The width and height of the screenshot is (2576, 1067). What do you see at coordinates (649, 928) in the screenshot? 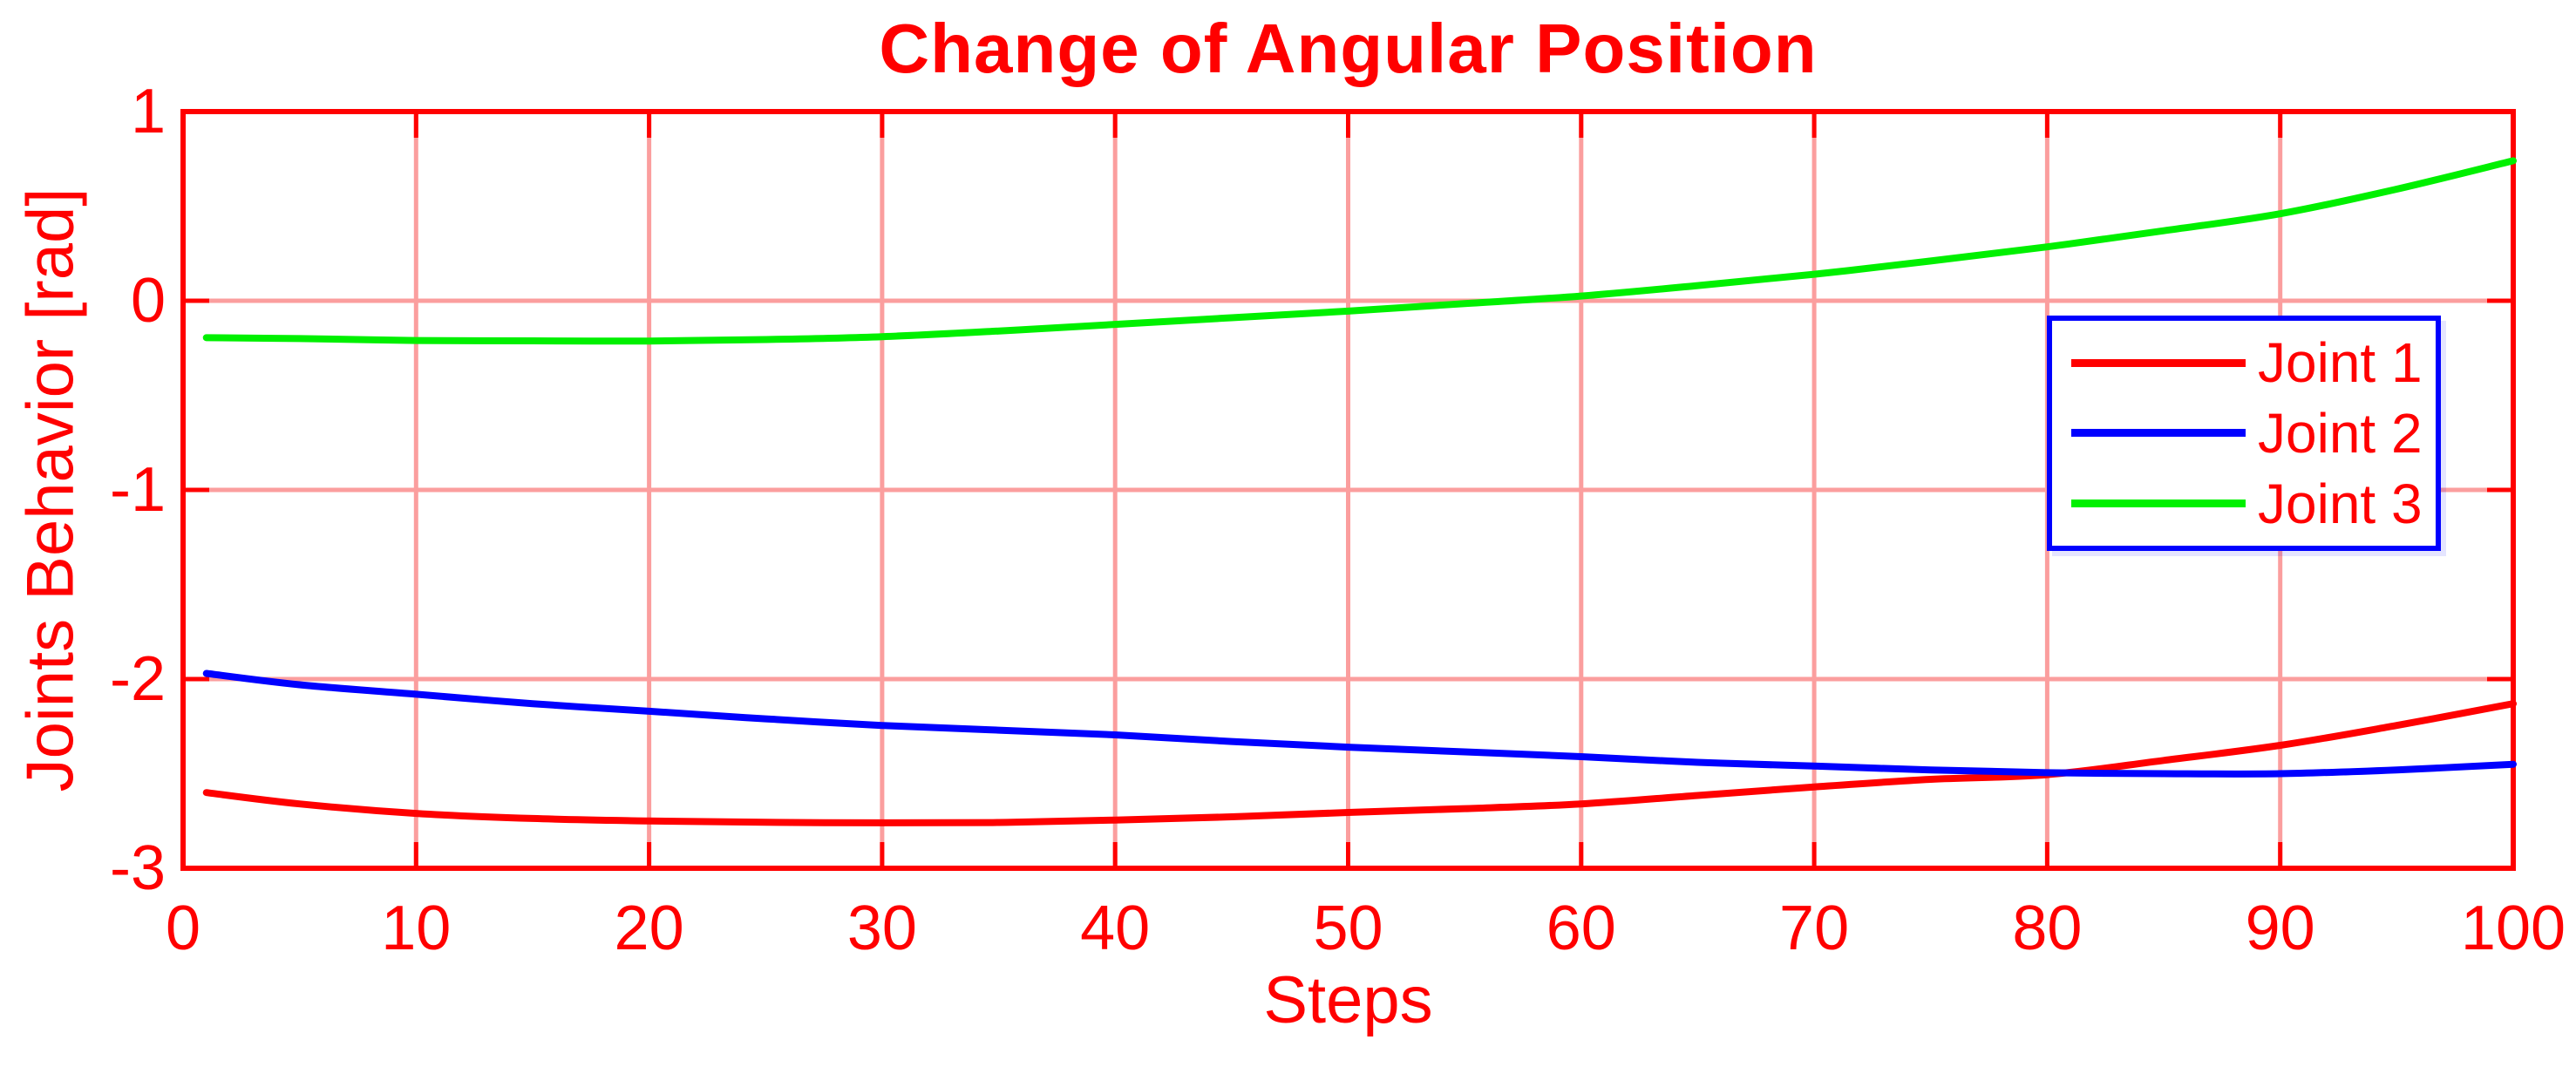
I see `x-tick-label: 20` at bounding box center [649, 928].